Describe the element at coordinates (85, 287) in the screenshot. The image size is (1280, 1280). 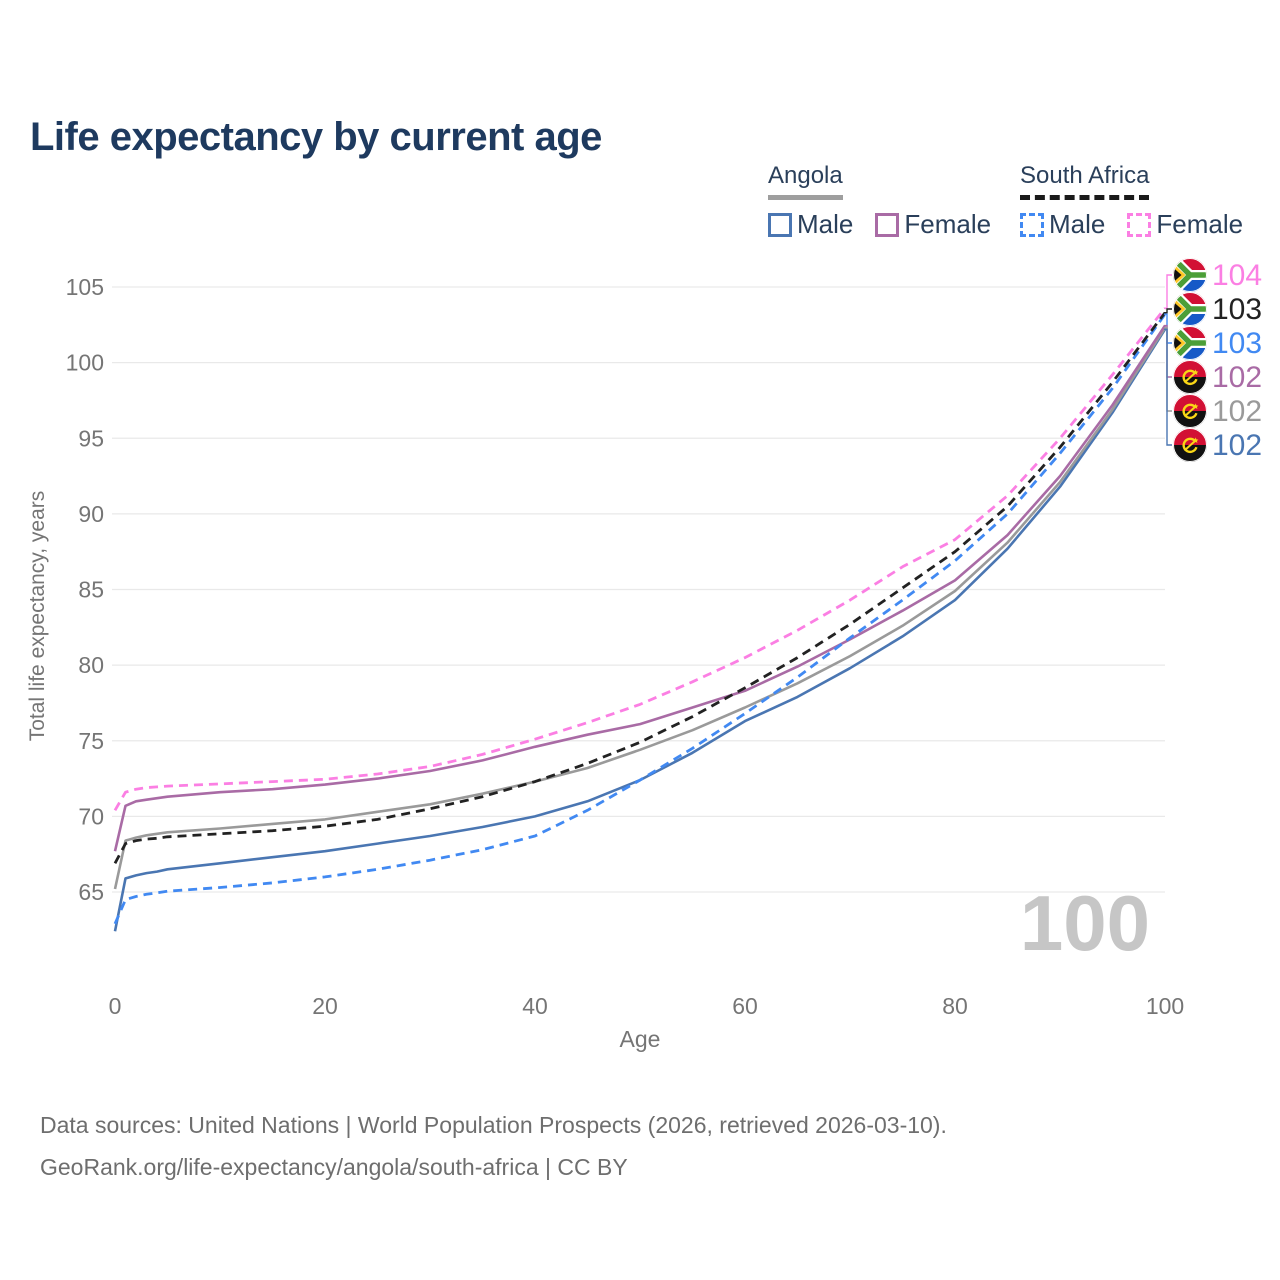
I see `y-tick-label: 105` at that location.